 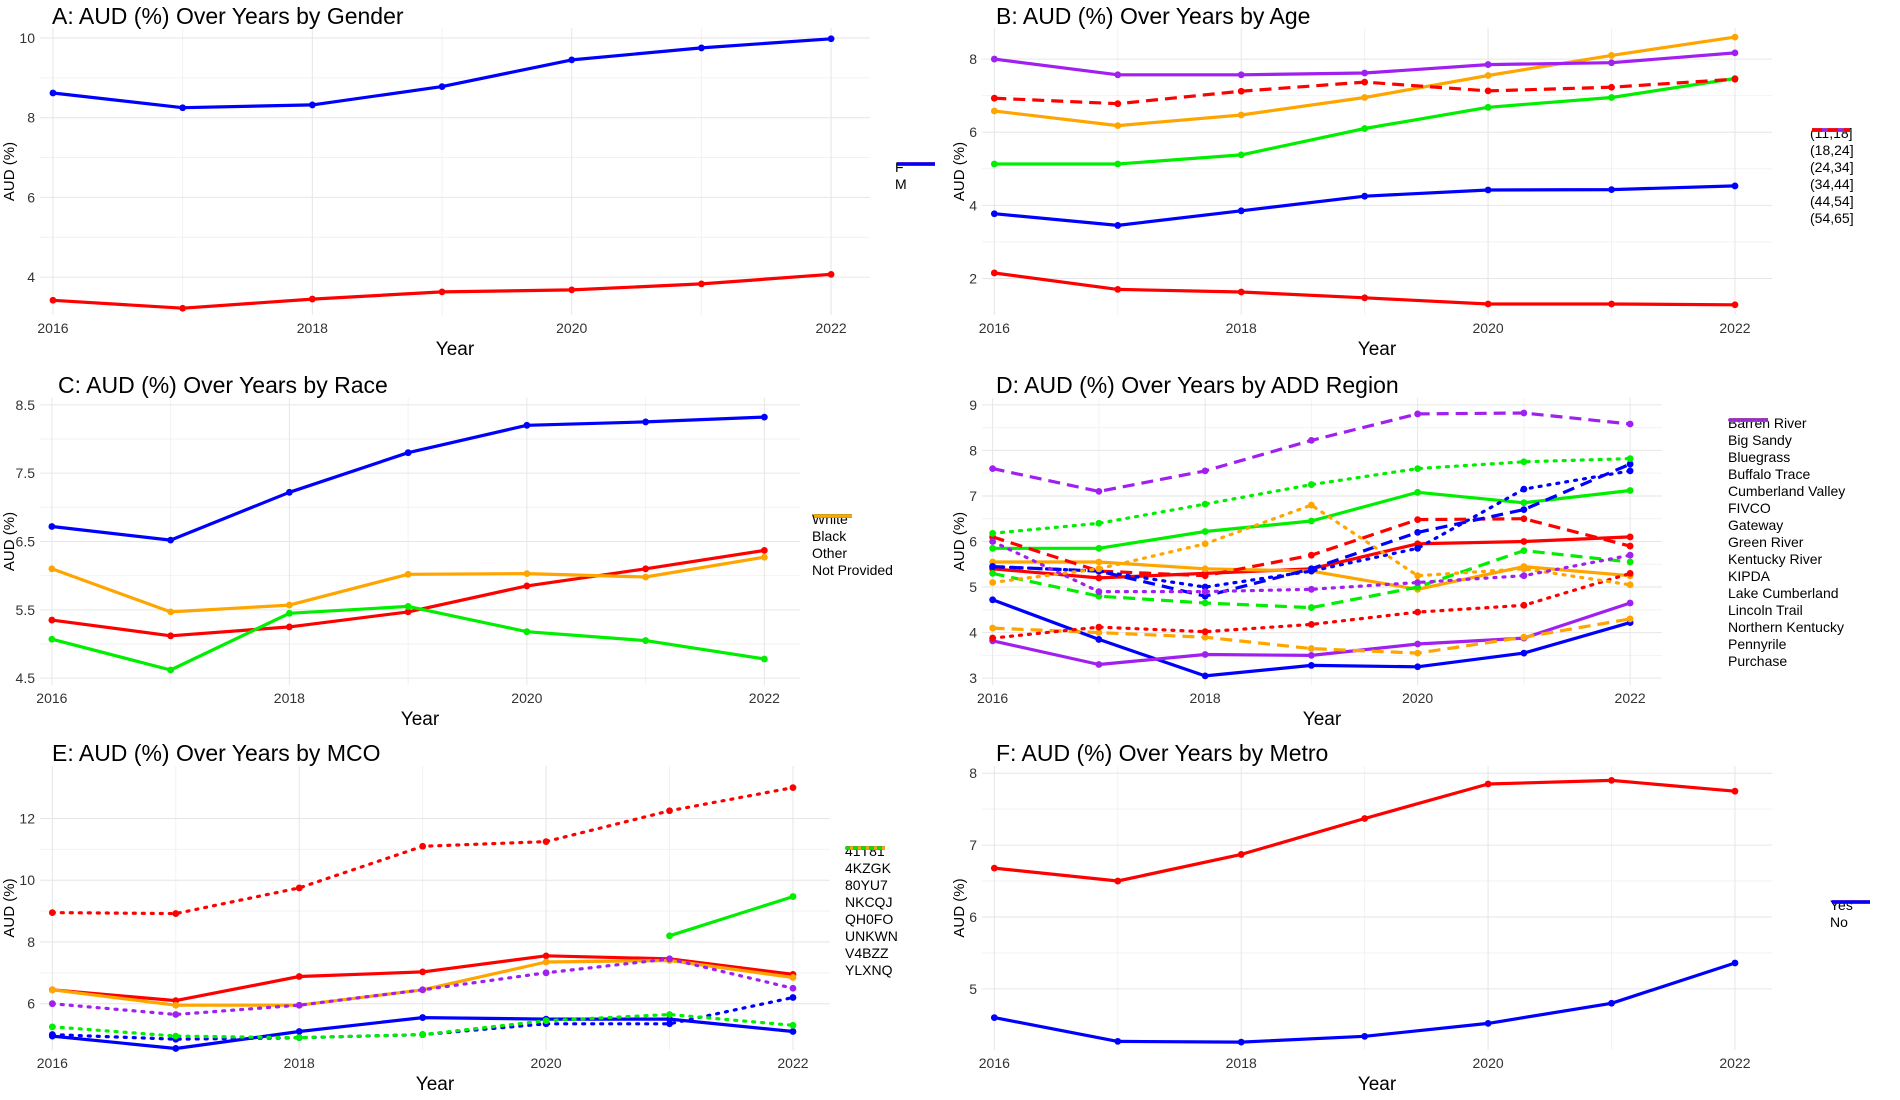 I want to click on x-axis-label: Year, so click(x=1322, y=719).